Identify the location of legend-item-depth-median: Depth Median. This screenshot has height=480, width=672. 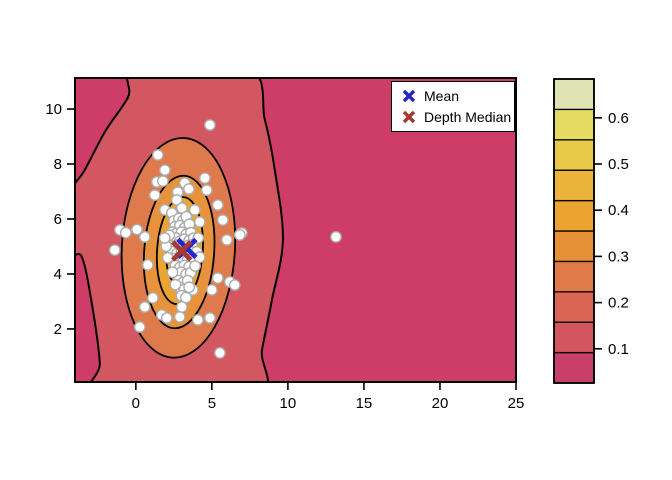
(458, 117).